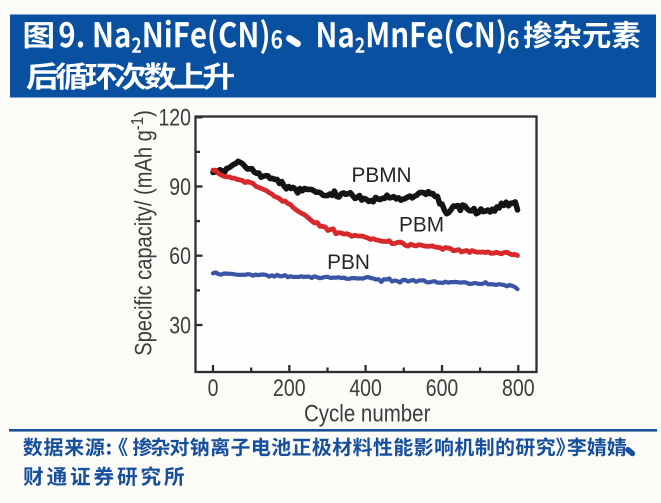 This screenshot has height=503, width=661. Describe the element at coordinates (442, 387) in the screenshot. I see `svg-text: 600` at that location.